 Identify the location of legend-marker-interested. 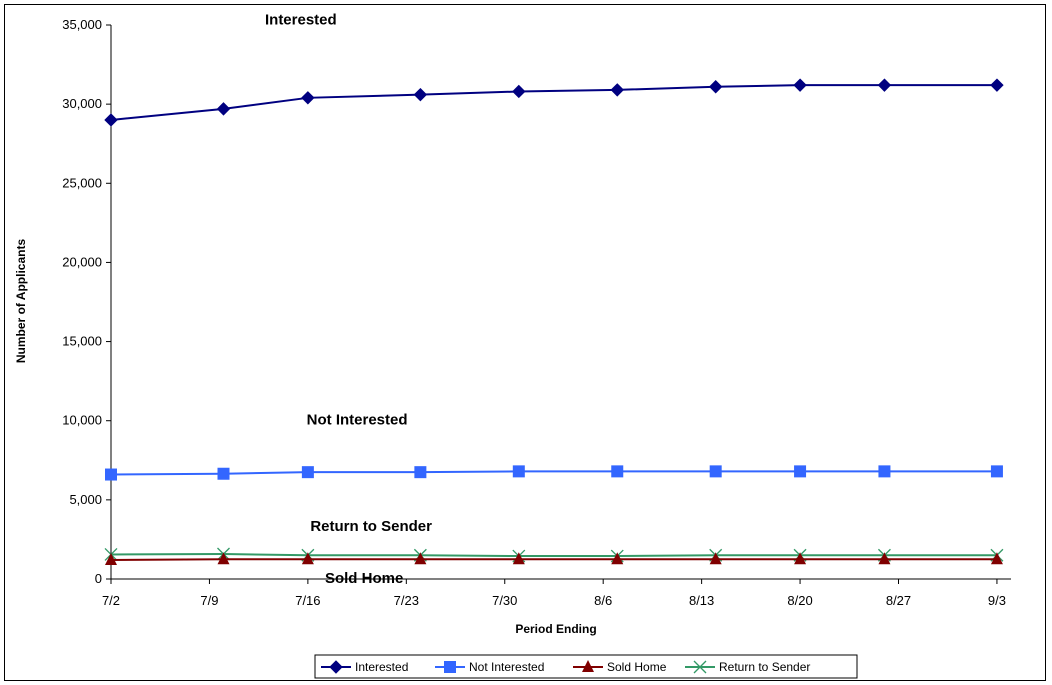
(336, 667).